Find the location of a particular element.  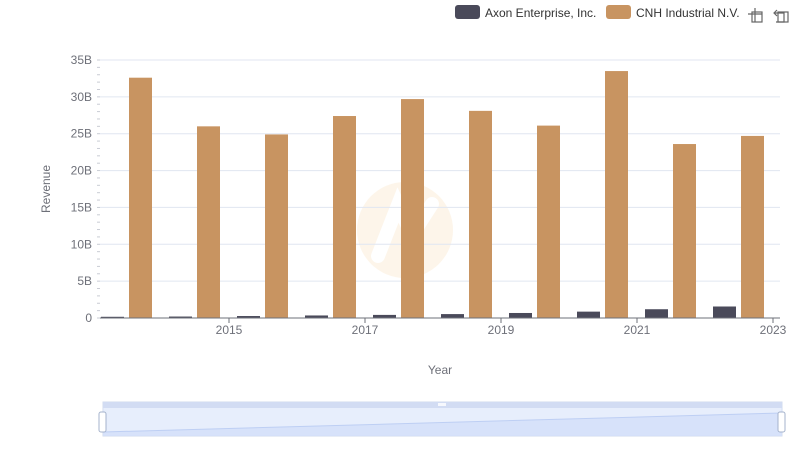

legend-label-cnh: CNH Industrial N.V. is located at coordinates (688, 13).